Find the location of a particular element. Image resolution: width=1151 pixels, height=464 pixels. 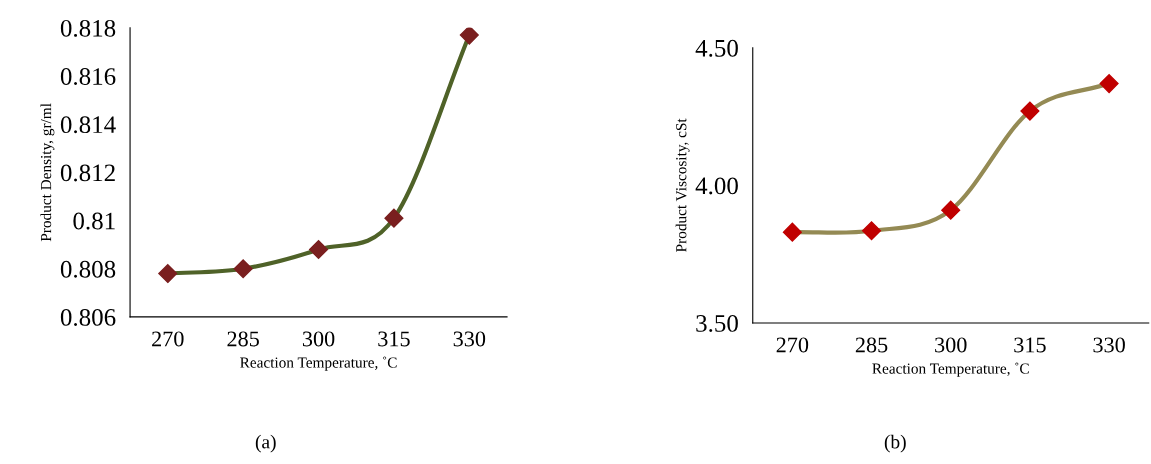

y-tick-label: 0.812 is located at coordinates (87, 173).